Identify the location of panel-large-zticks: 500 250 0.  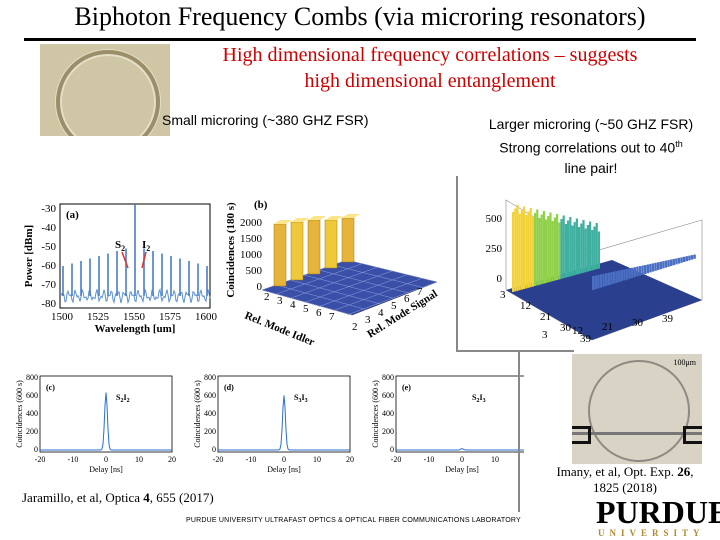
(494, 249).